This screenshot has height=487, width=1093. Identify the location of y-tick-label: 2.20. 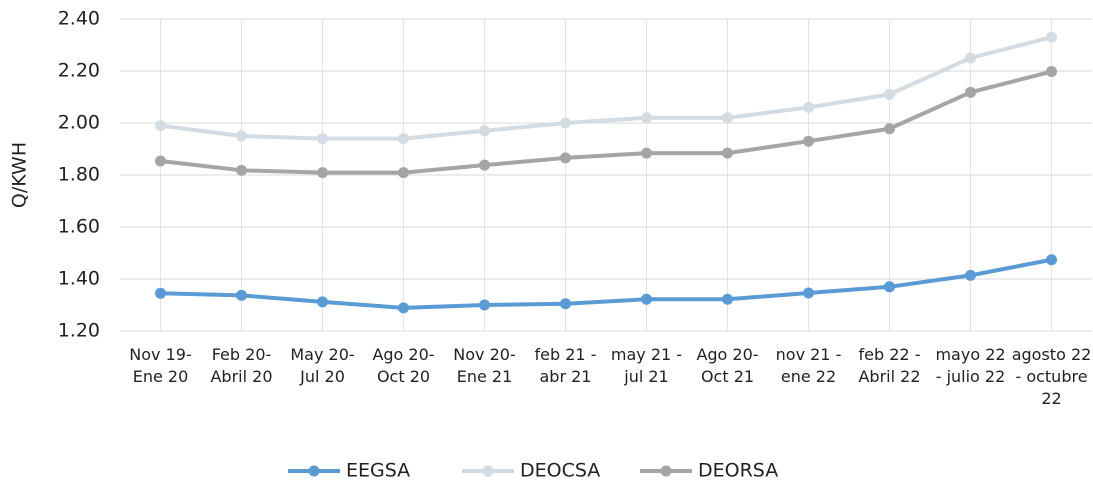
(79, 71).